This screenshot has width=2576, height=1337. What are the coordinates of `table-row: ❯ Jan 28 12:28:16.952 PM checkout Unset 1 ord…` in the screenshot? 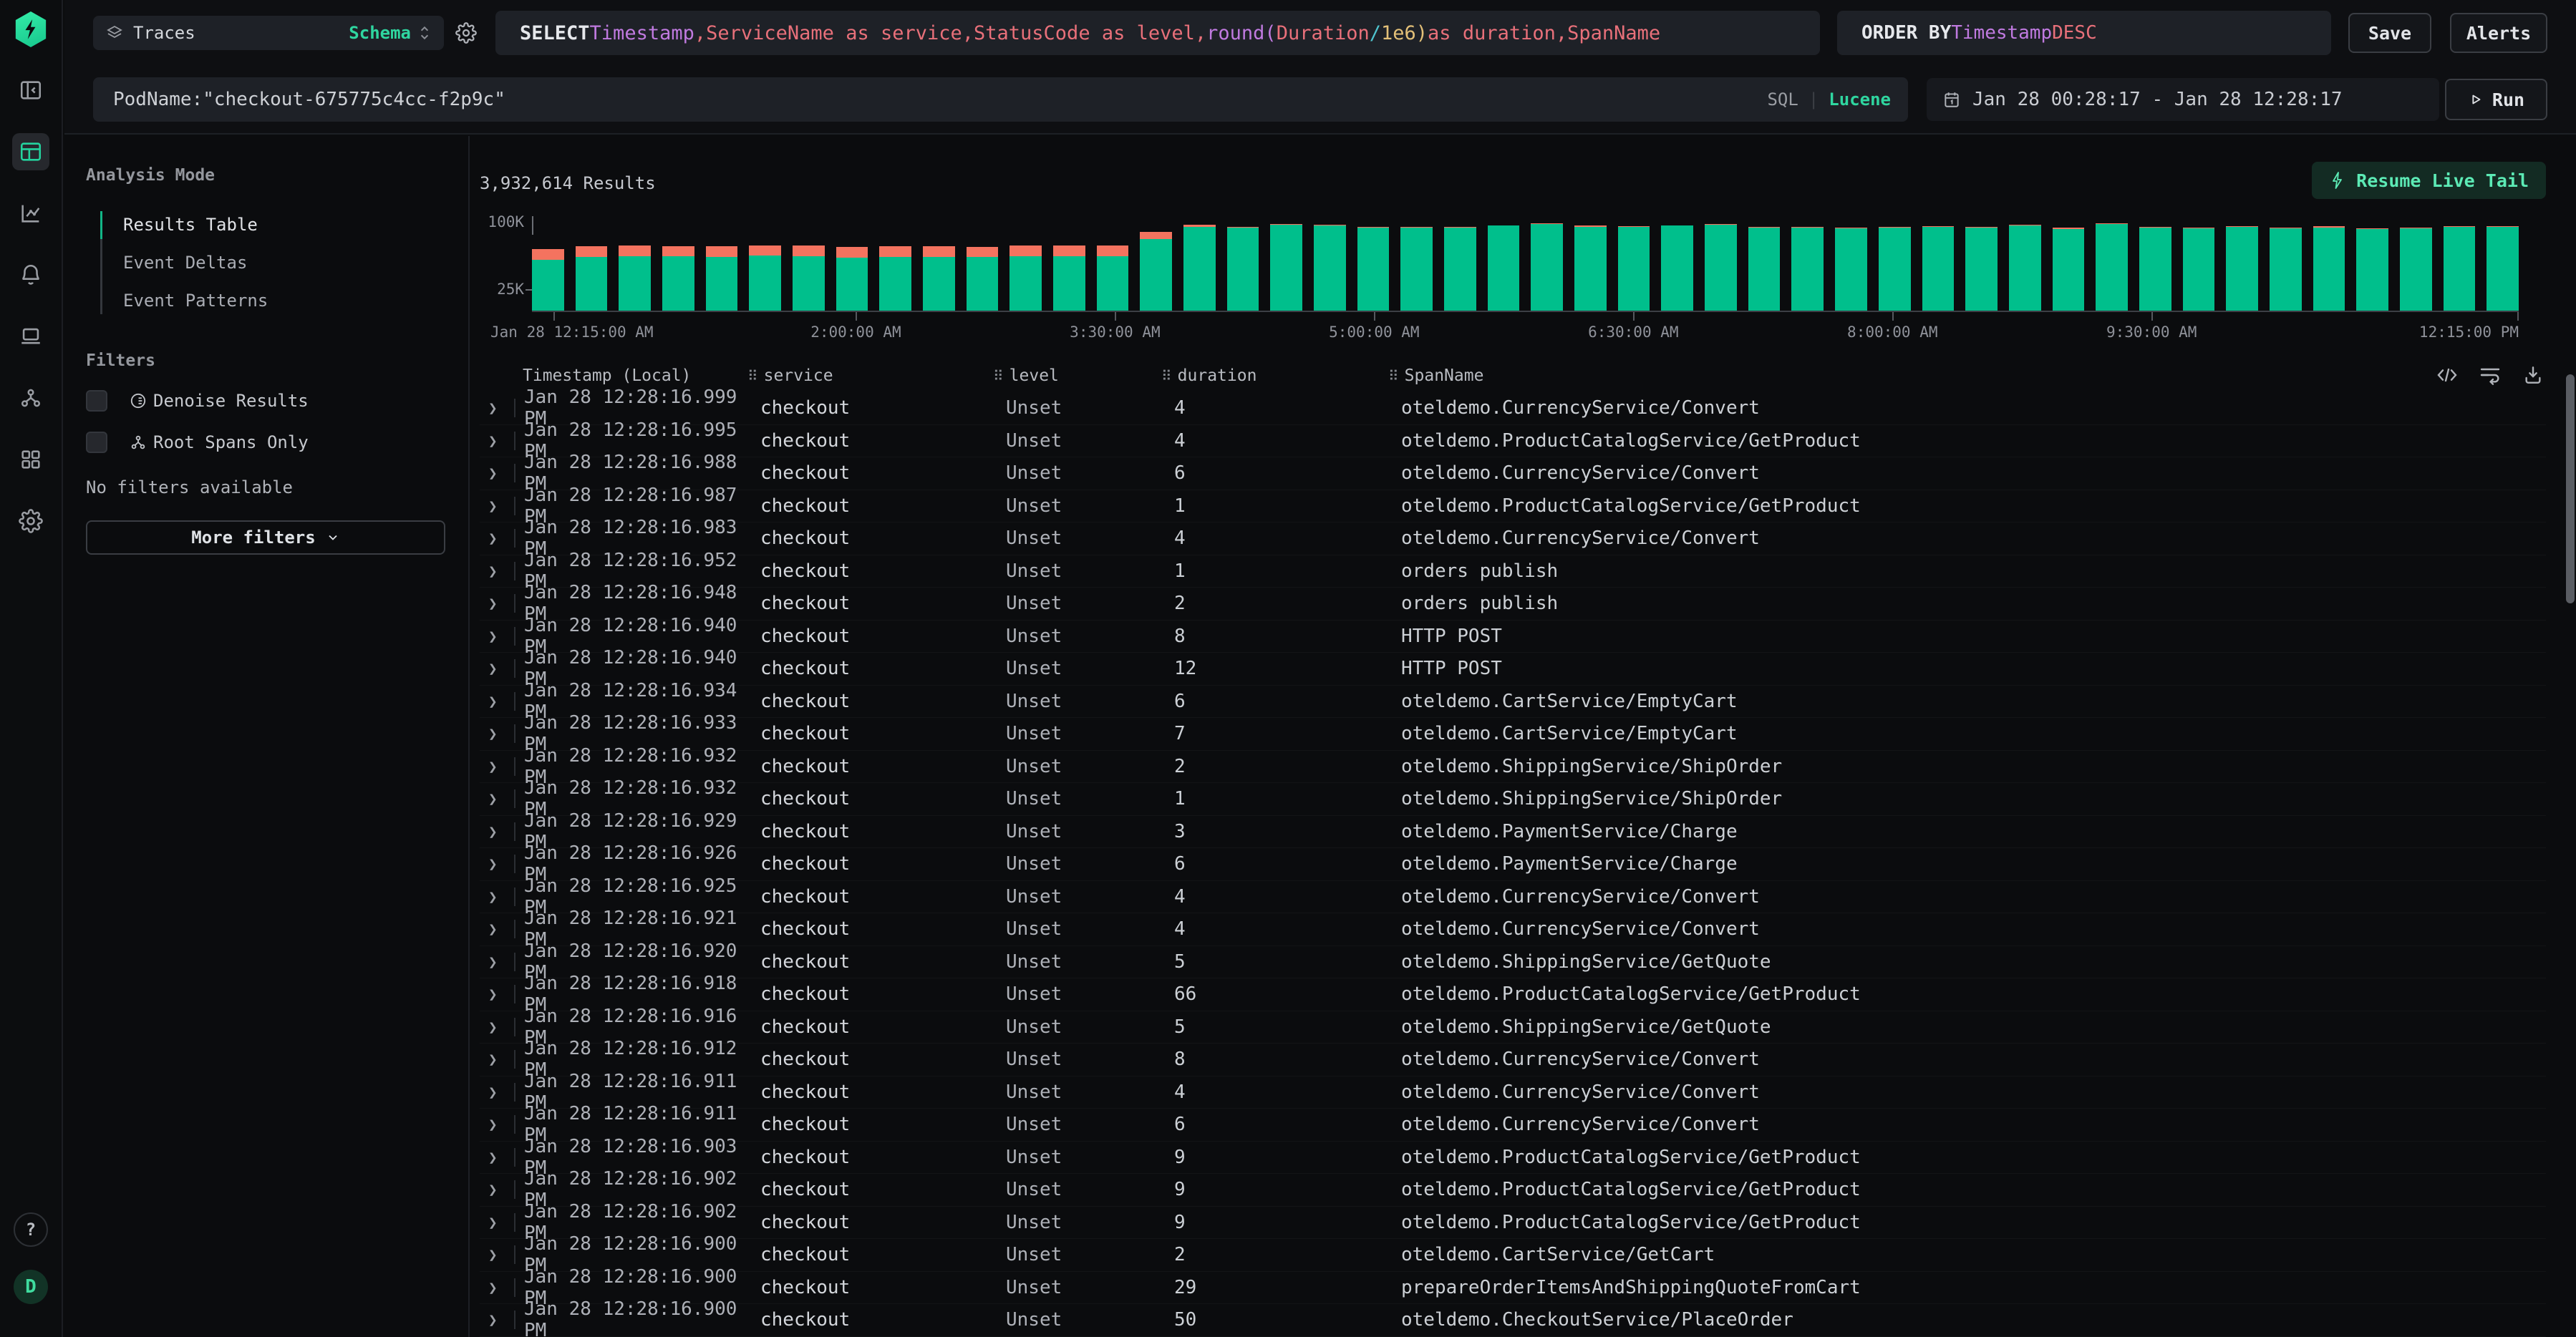 It's located at (1513, 571).